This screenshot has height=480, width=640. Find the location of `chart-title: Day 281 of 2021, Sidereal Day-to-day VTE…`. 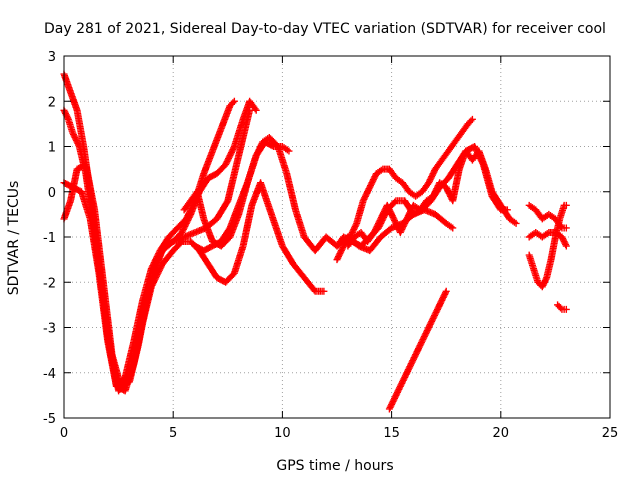

chart-title: Day 281 of 2021, Sidereal Day-to-day VTE… is located at coordinates (325, 29).